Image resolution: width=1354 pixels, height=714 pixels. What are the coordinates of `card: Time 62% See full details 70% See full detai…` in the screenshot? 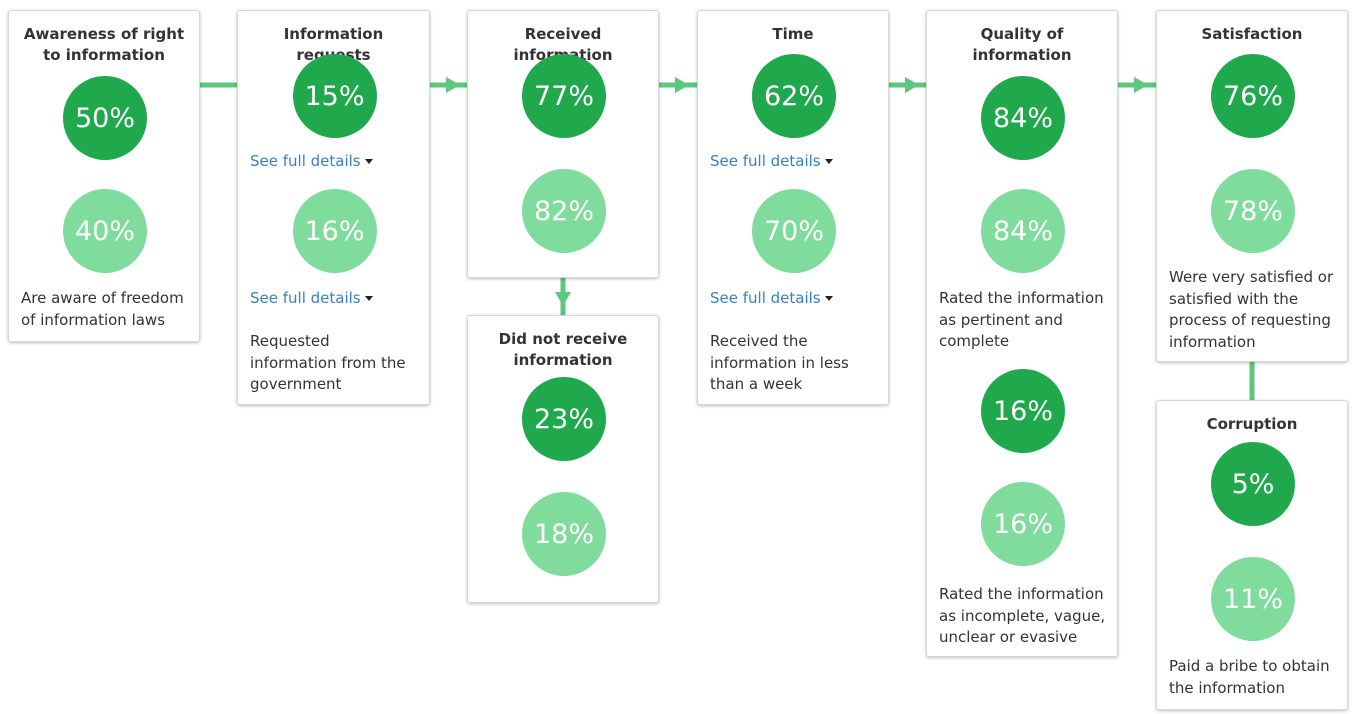 It's located at (793, 207).